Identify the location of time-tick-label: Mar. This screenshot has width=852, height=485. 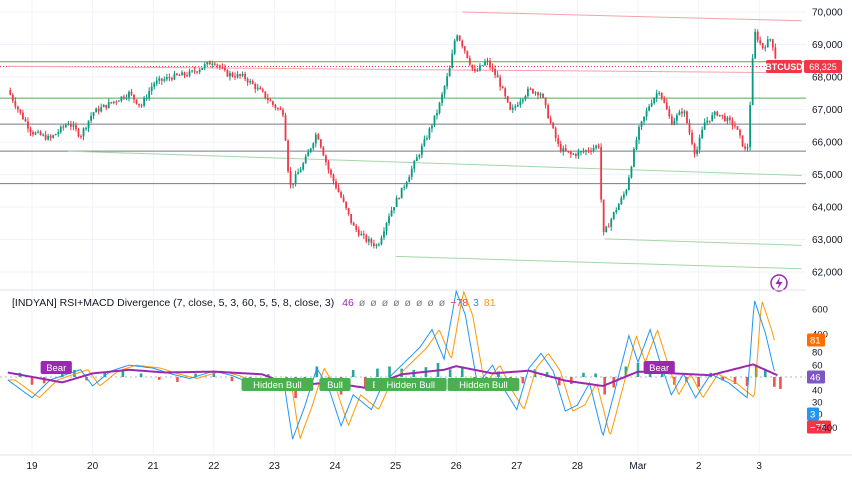
(638, 466).